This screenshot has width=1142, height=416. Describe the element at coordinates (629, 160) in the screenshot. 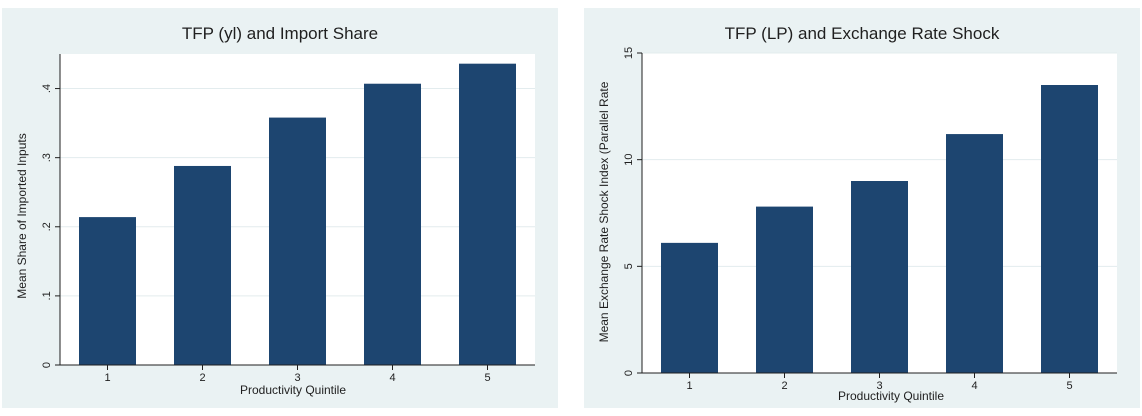

I see `y-tick-label: 10` at that location.